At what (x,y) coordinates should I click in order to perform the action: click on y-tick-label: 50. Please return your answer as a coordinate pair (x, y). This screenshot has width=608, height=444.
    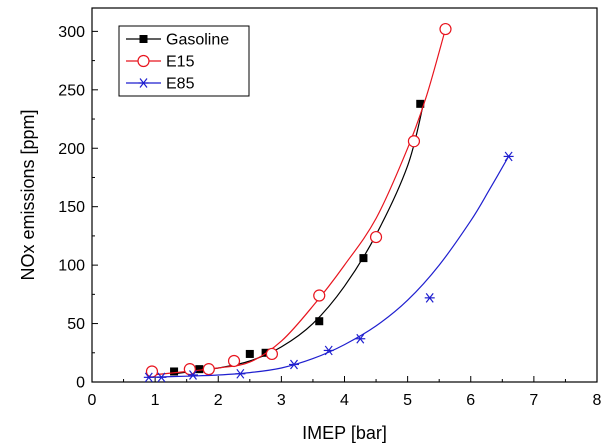
    Looking at the image, I should click on (76, 324).